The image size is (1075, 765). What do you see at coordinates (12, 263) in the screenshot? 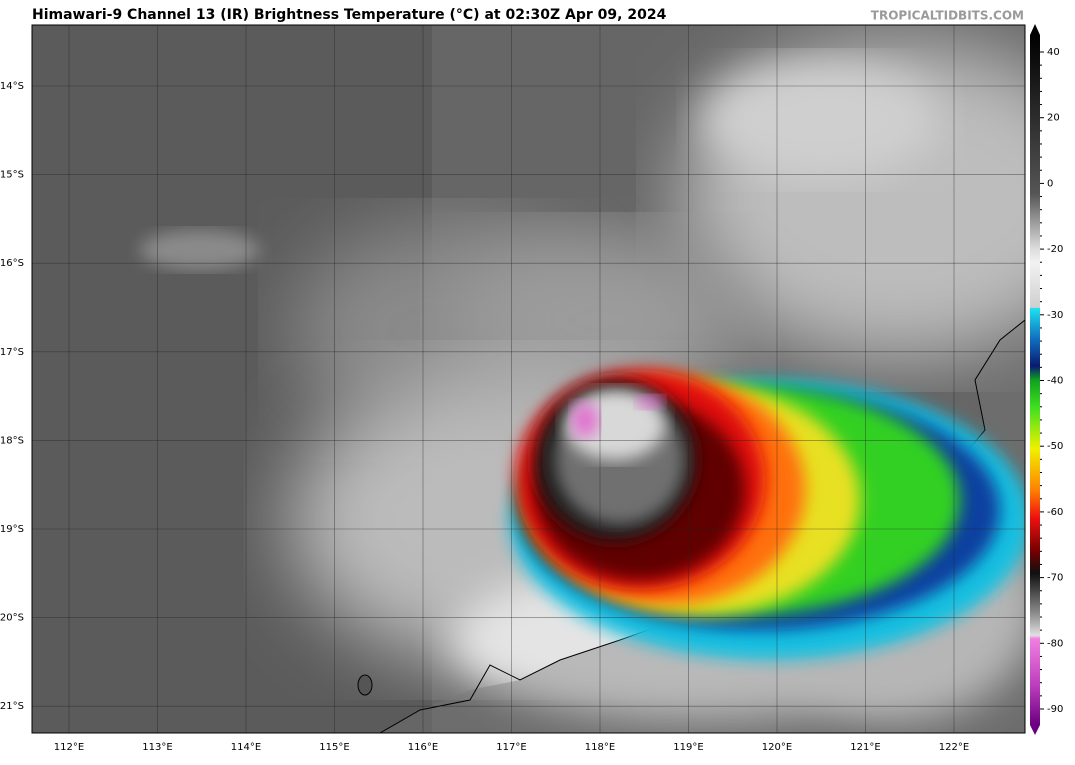
I see `latitude-label: 16°S` at bounding box center [12, 263].